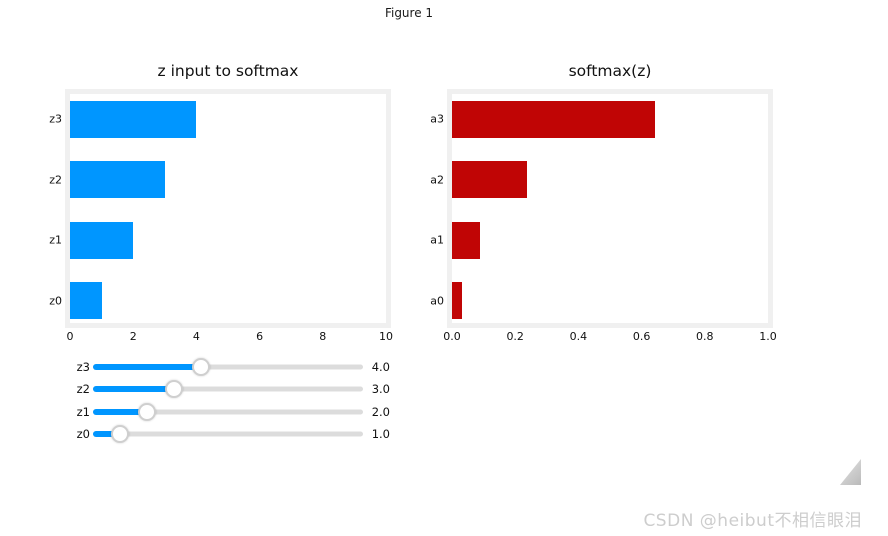 The image size is (888, 536). What do you see at coordinates (228, 367) in the screenshot?
I see `slider-track-z3` at bounding box center [228, 367].